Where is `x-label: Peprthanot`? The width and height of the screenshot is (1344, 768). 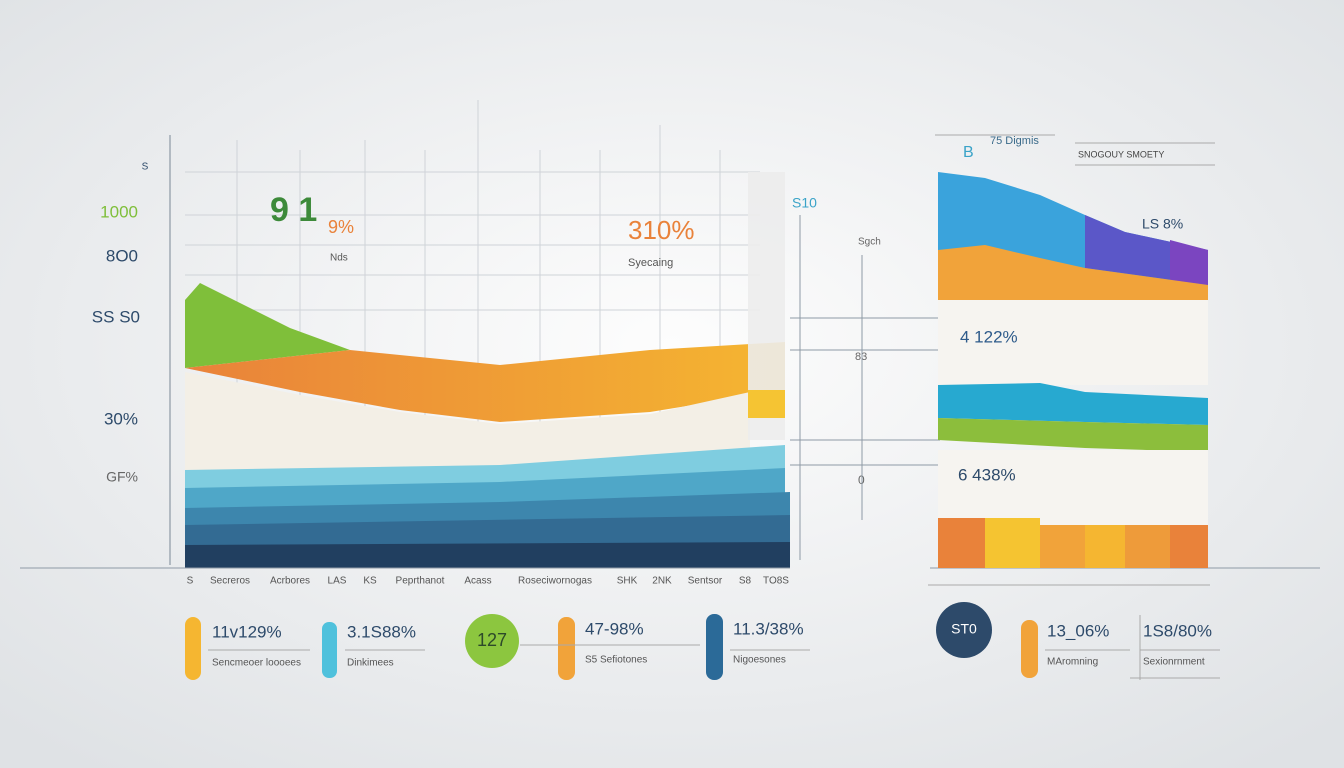 x-label: Peprthanot is located at coordinates (420, 581).